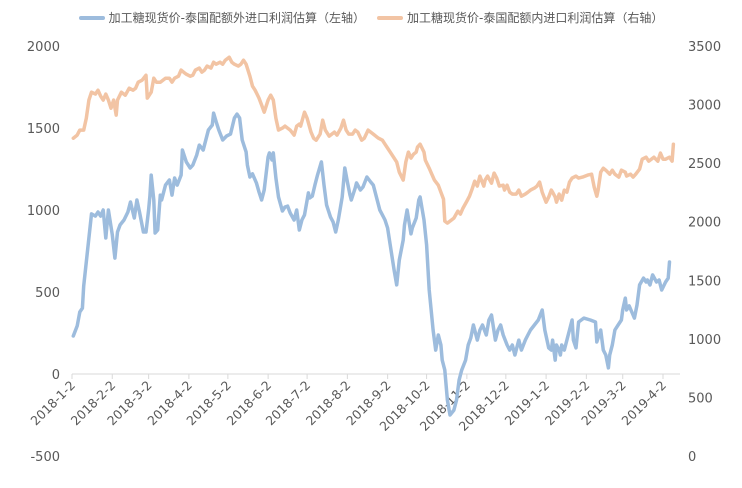 Image resolution: width=742 pixels, height=488 pixels. Describe the element at coordinates (692, 457) in the screenshot. I see `y-right-tick-label: 0` at that location.